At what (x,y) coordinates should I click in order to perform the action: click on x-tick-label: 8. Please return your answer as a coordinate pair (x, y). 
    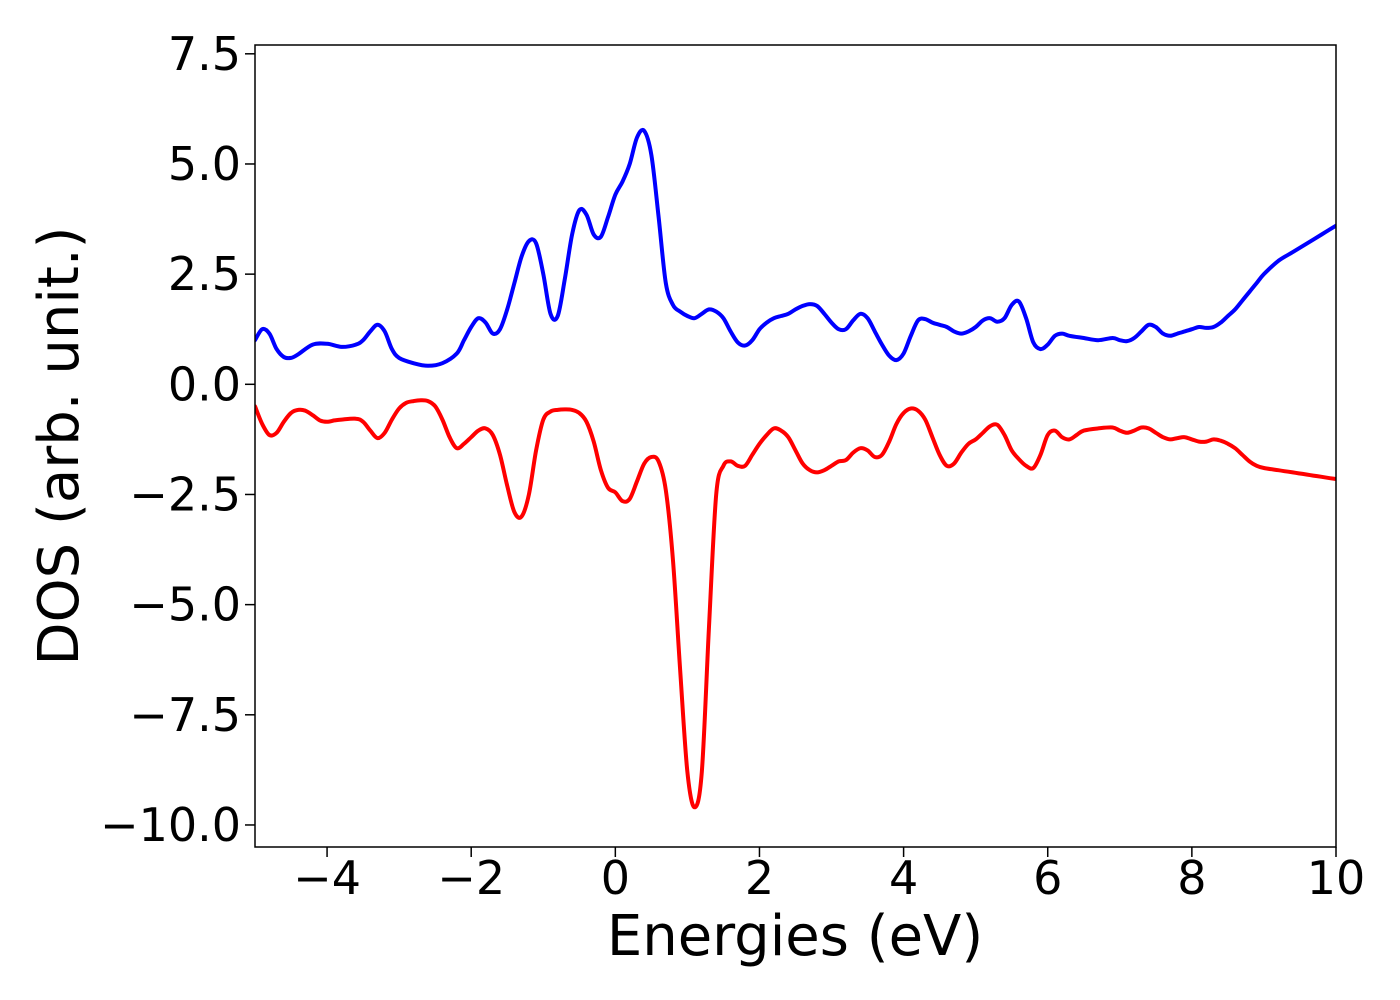
    Looking at the image, I should click on (1191, 878).